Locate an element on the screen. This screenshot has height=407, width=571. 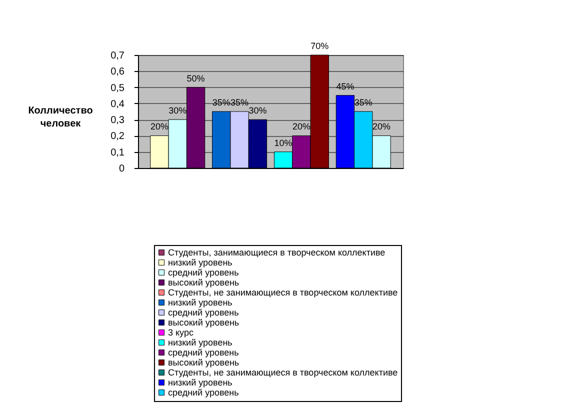
y-tick-label: 0 is located at coordinates (121, 169).